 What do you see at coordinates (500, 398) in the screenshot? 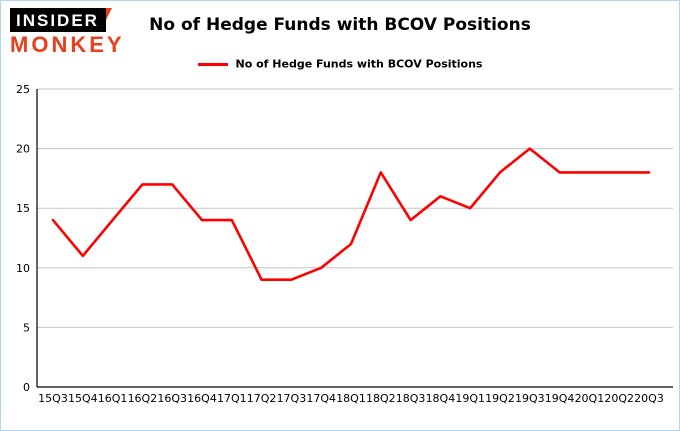
I see `x-tick-label: 19Q2` at bounding box center [500, 398].